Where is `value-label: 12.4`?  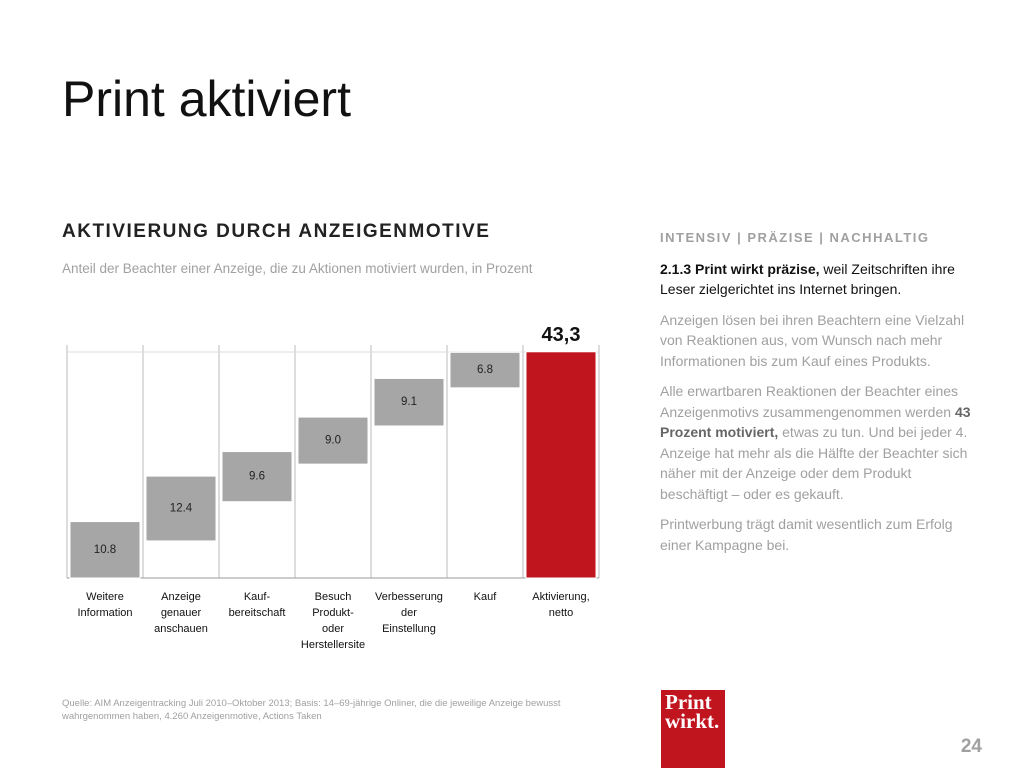
value-label: 12.4 is located at coordinates (181, 509).